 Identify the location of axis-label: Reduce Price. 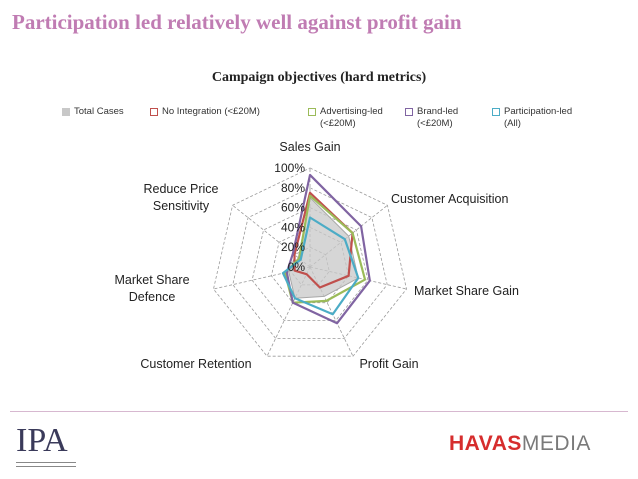
(180, 189).